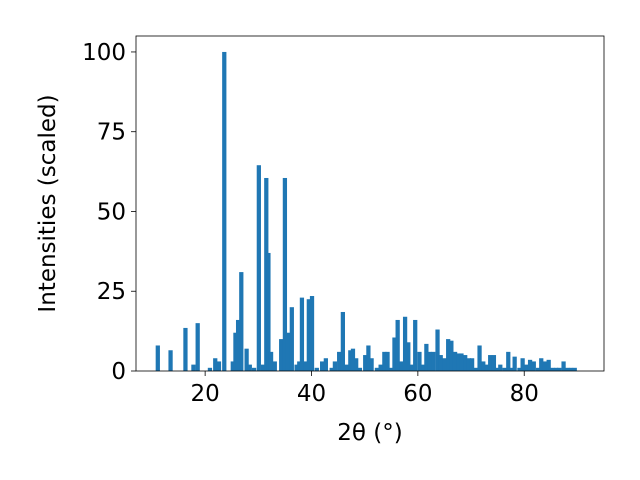 Image resolution: width=640 pixels, height=480 pixels. What do you see at coordinates (369, 433) in the screenshot?
I see `x-axis-label: 2θ (°)` at bounding box center [369, 433].